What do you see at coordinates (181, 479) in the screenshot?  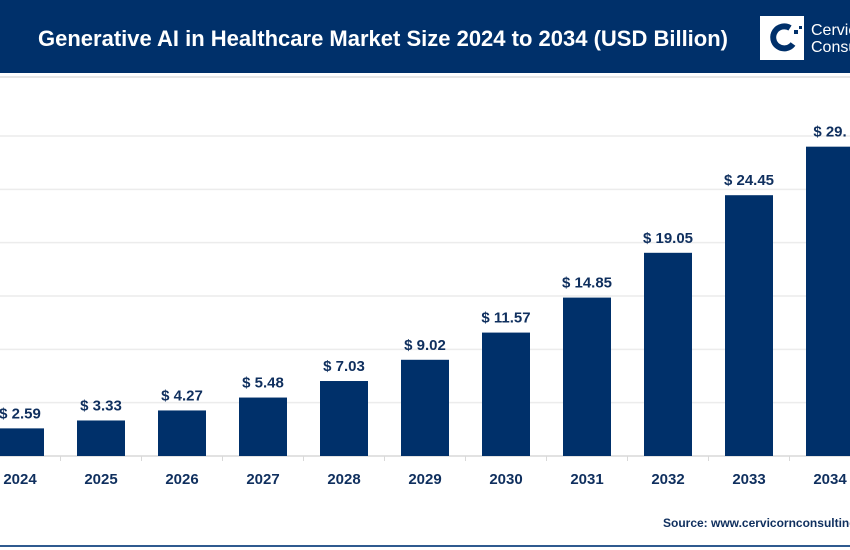 I see `x-tick-label-2026: 2026` at bounding box center [181, 479].